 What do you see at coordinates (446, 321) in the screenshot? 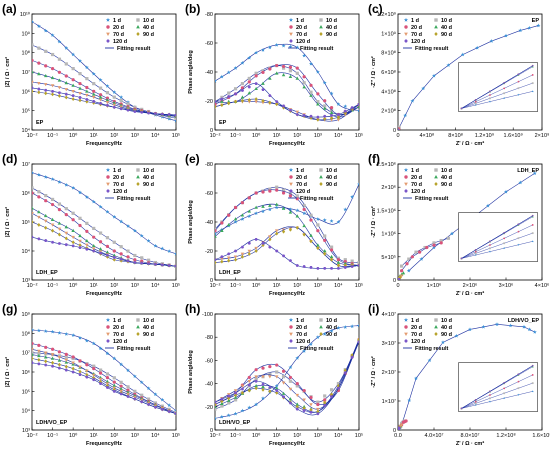
I see `legend-label: 10 d` at bounding box center [446, 321].